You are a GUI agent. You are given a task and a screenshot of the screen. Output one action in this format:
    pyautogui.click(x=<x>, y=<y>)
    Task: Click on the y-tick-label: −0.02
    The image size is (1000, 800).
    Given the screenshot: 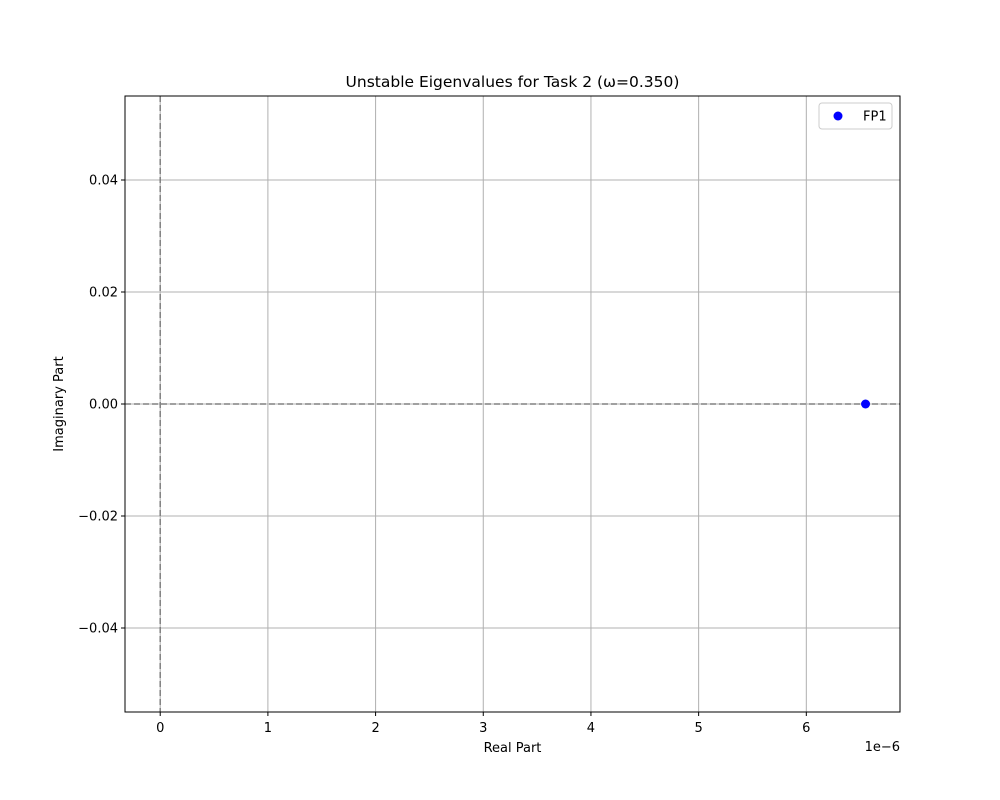 What is the action you would take?
    pyautogui.click(x=98, y=517)
    